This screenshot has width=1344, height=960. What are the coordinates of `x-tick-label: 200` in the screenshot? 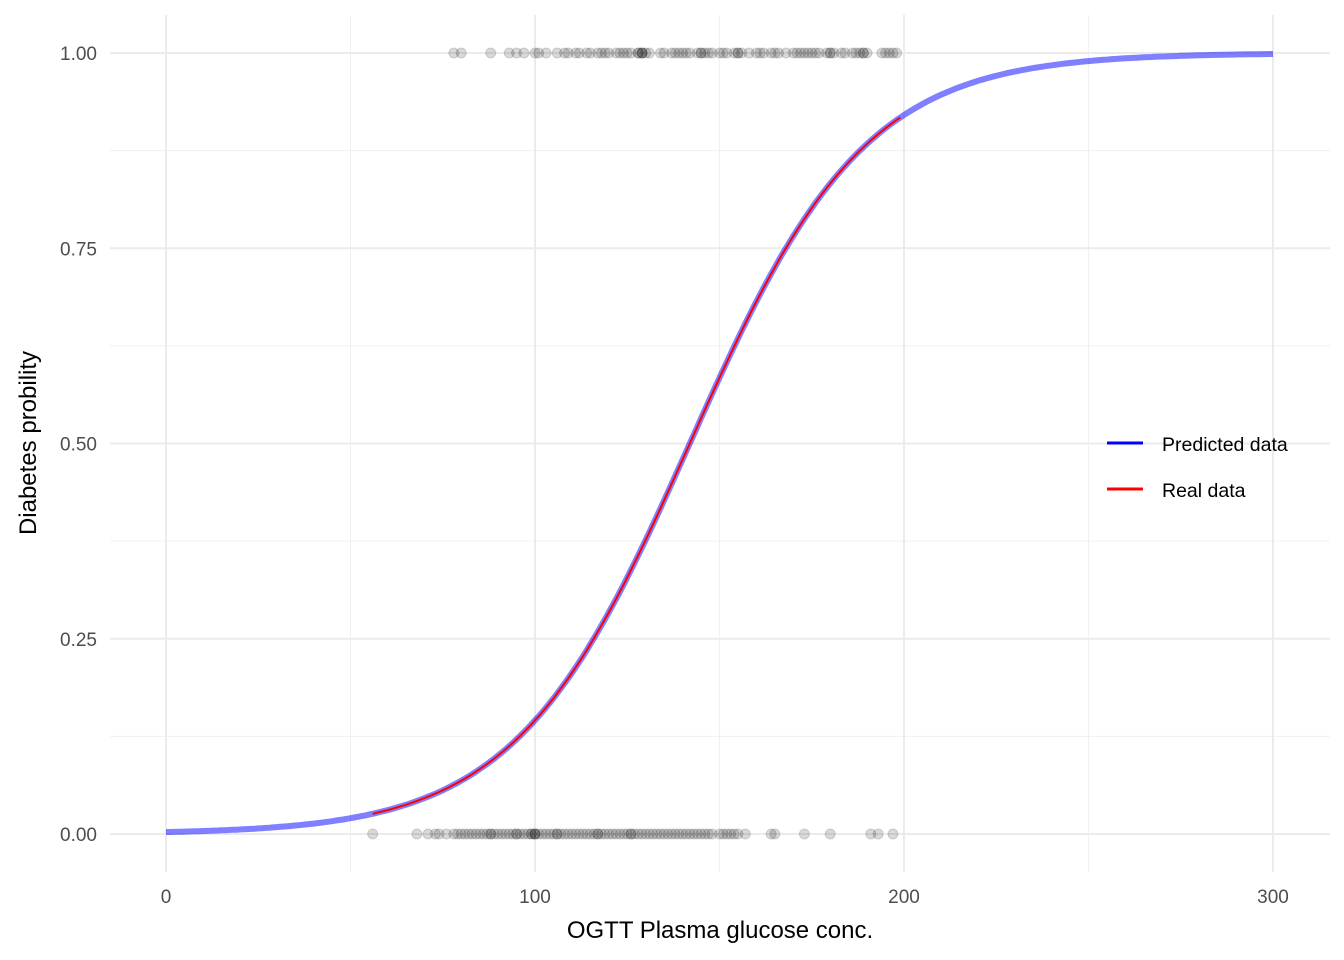 It's located at (904, 897).